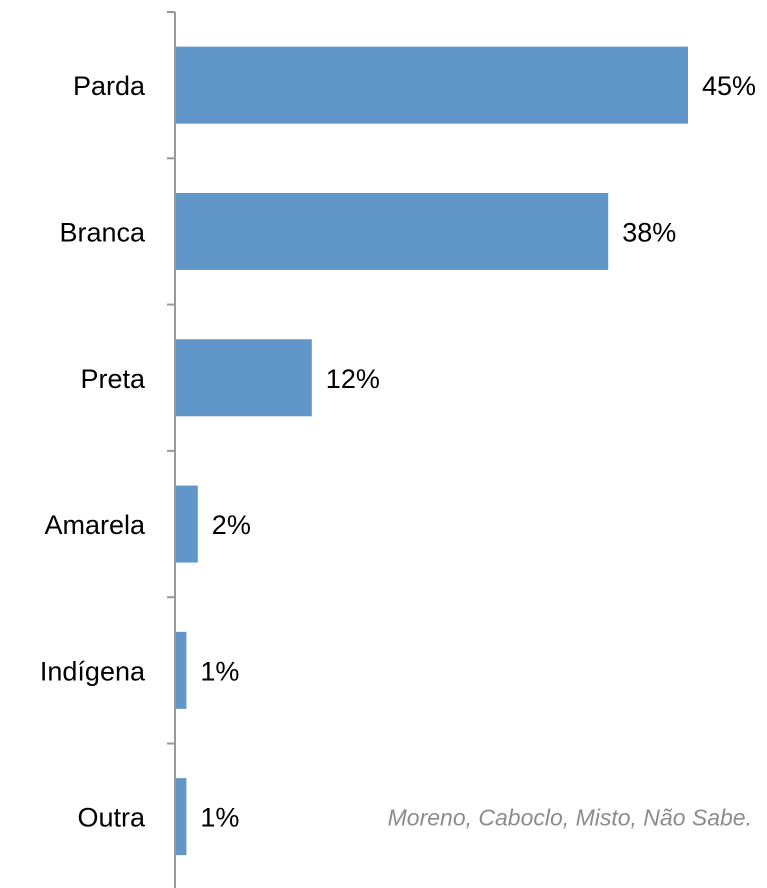  What do you see at coordinates (219, 818) in the screenshot?
I see `value-label-5: 1%` at bounding box center [219, 818].